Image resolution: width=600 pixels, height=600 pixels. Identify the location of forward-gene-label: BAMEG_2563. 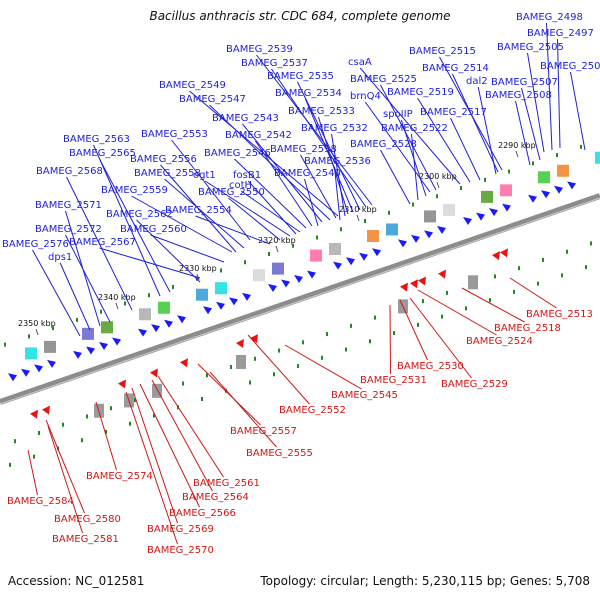
(96, 139).